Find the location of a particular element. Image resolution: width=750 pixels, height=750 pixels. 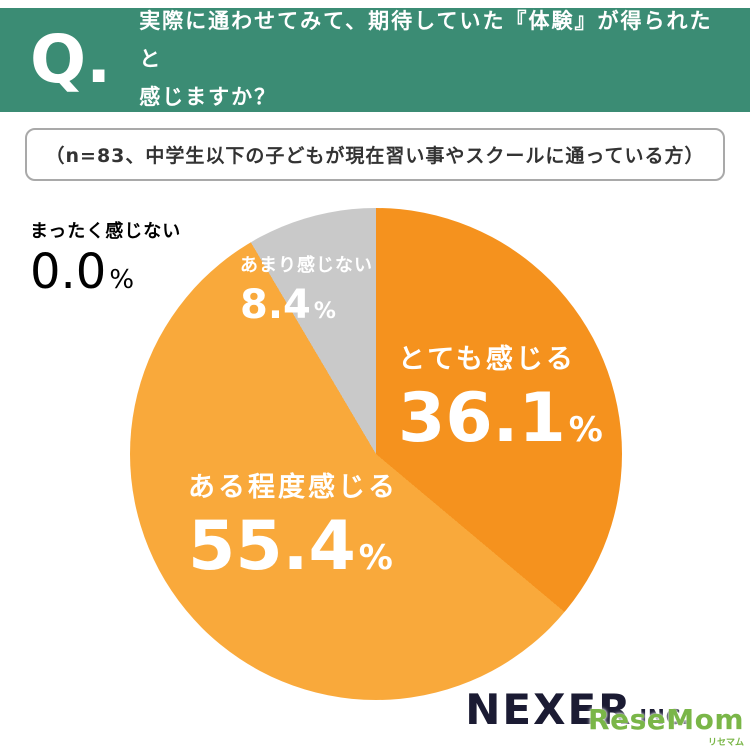

slice-label-aruteido-kanjiru: ある程度感じる 55.4 % is located at coordinates (293, 529).